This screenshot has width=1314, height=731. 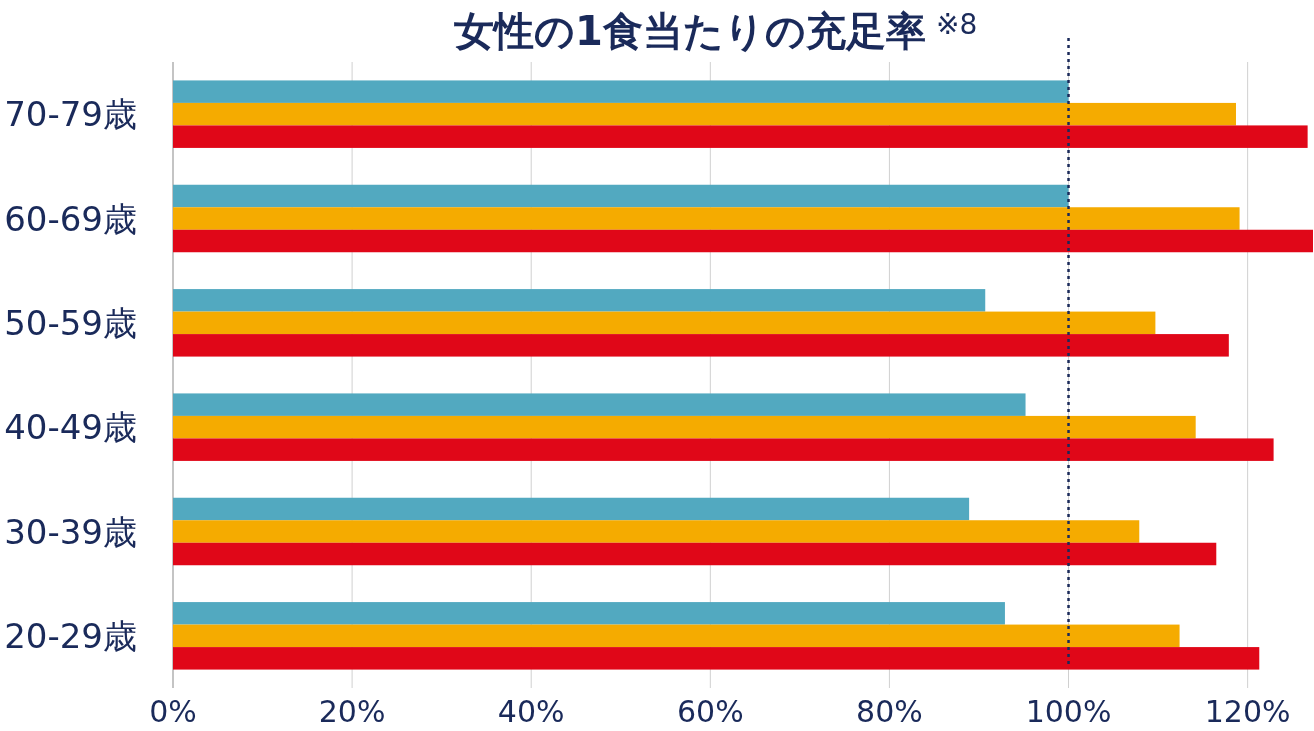 I want to click on y-tick-label: 20-29歳, so click(x=70, y=635).